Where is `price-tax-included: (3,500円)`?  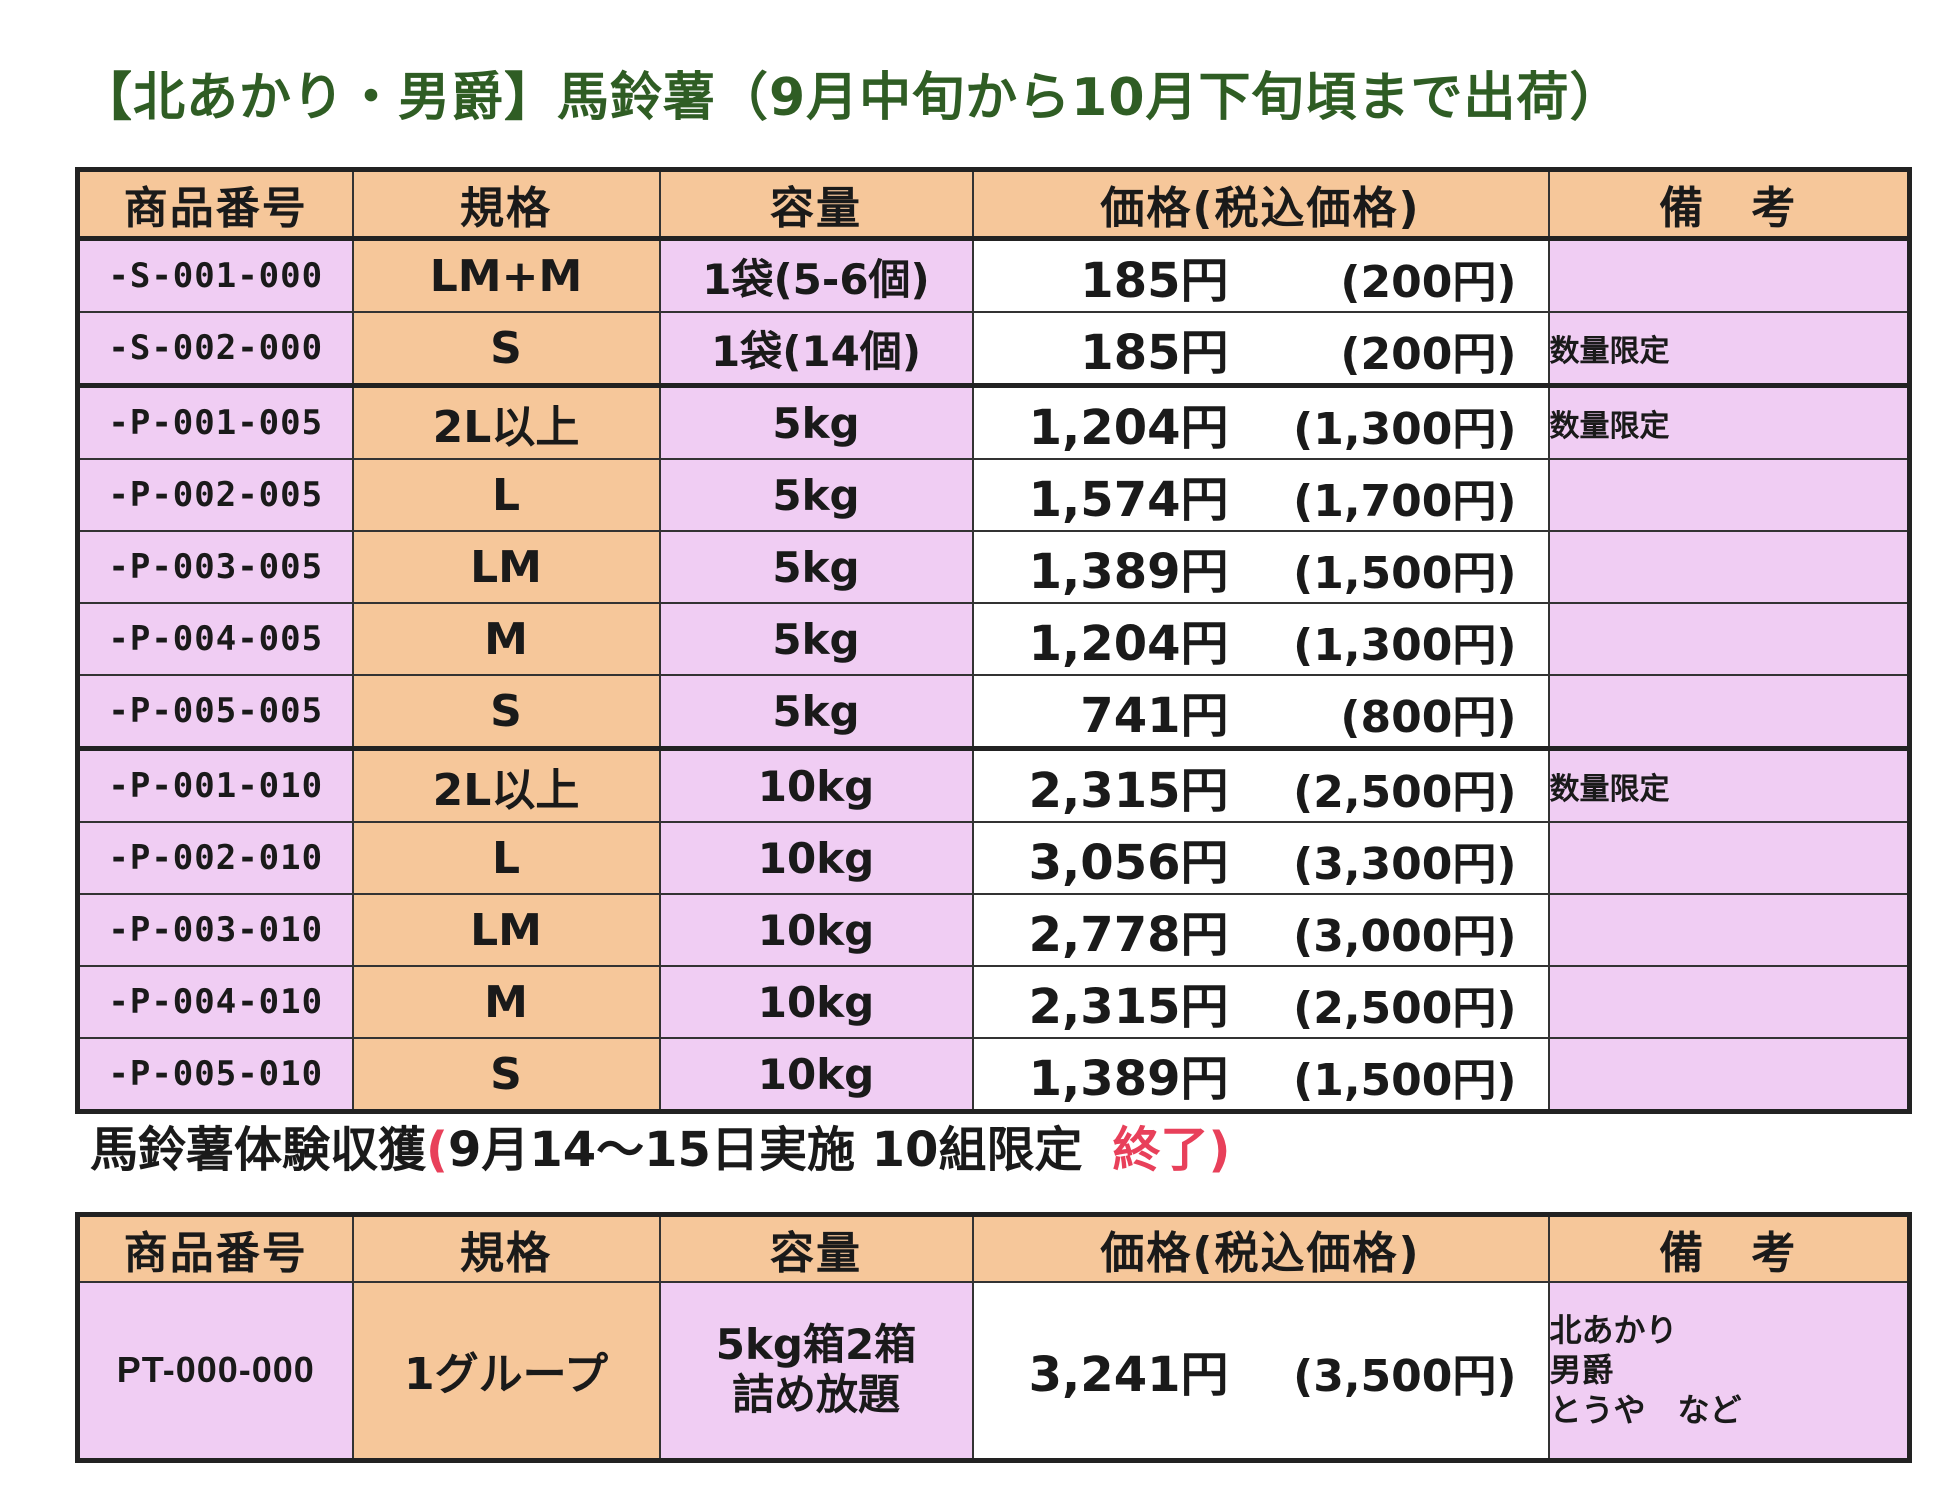
price-tax-included: (3,500円) is located at coordinates (1405, 1377).